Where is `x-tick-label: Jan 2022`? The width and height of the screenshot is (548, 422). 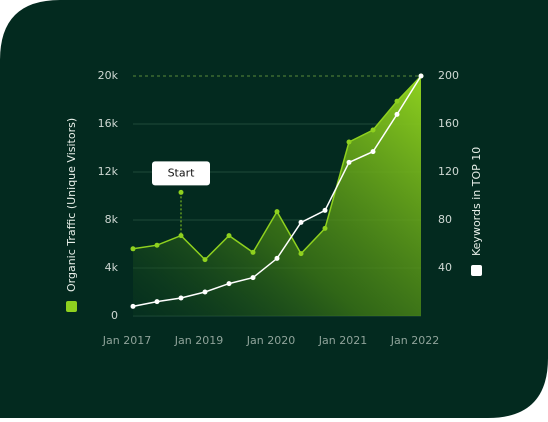 x-tick-label: Jan 2022 is located at coordinates (414, 340).